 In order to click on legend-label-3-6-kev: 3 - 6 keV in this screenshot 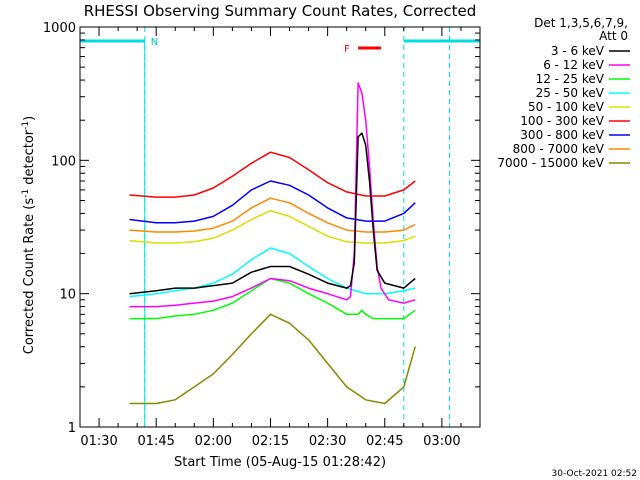, I will do `click(578, 51)`.